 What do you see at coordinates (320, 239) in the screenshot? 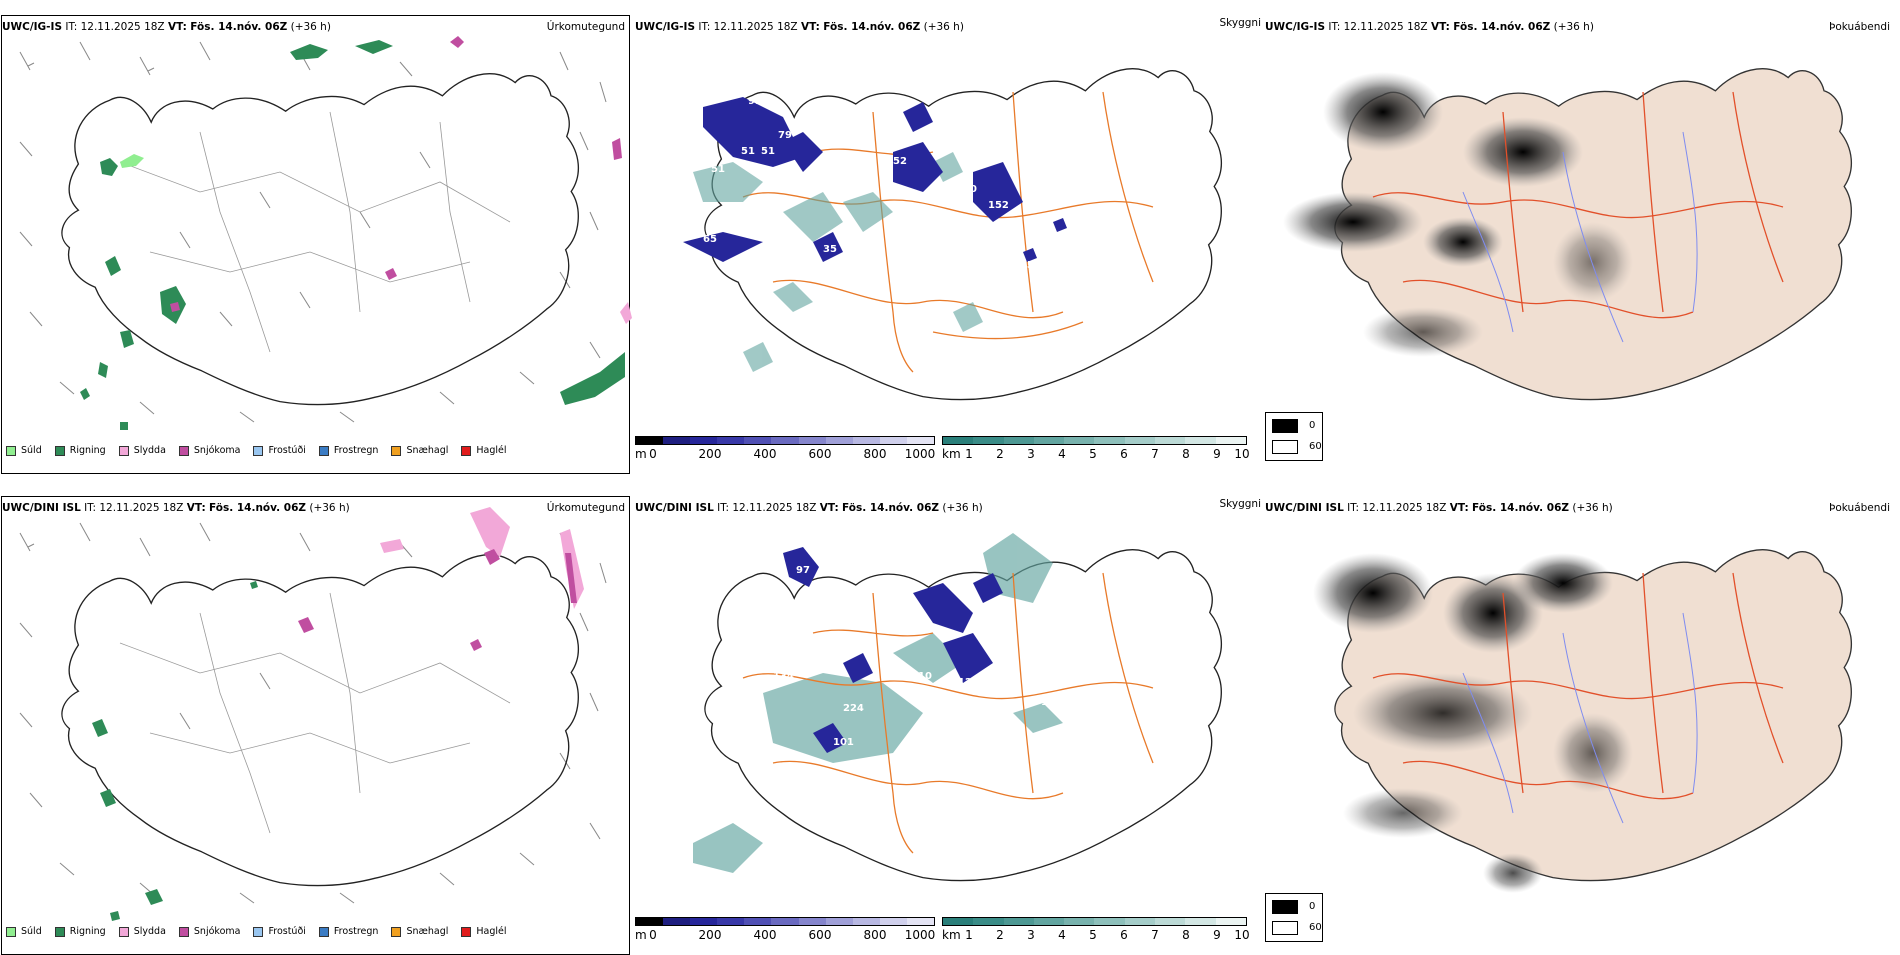
I see `coastline` at bounding box center [320, 239].